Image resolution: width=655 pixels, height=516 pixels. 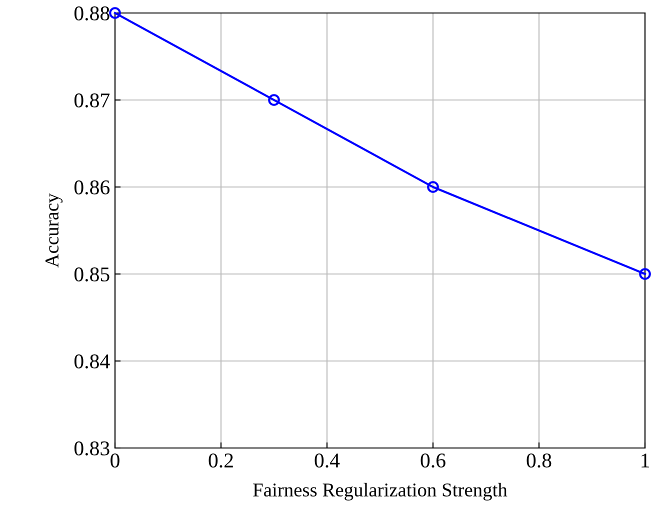 What do you see at coordinates (92, 187) in the screenshot?
I see `y-tick-label: 0.86` at bounding box center [92, 187].